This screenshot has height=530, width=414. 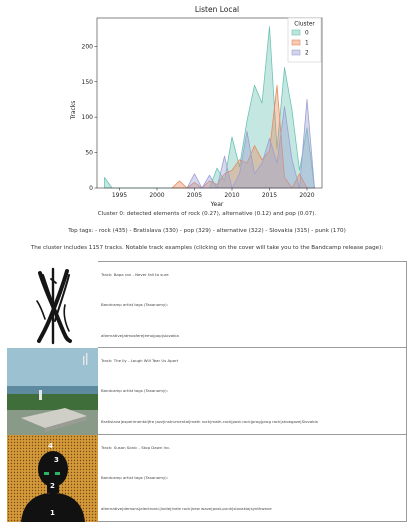 What do you see at coordinates (307, 34) in the screenshot?
I see `legend-label-0: 0` at bounding box center [307, 34].